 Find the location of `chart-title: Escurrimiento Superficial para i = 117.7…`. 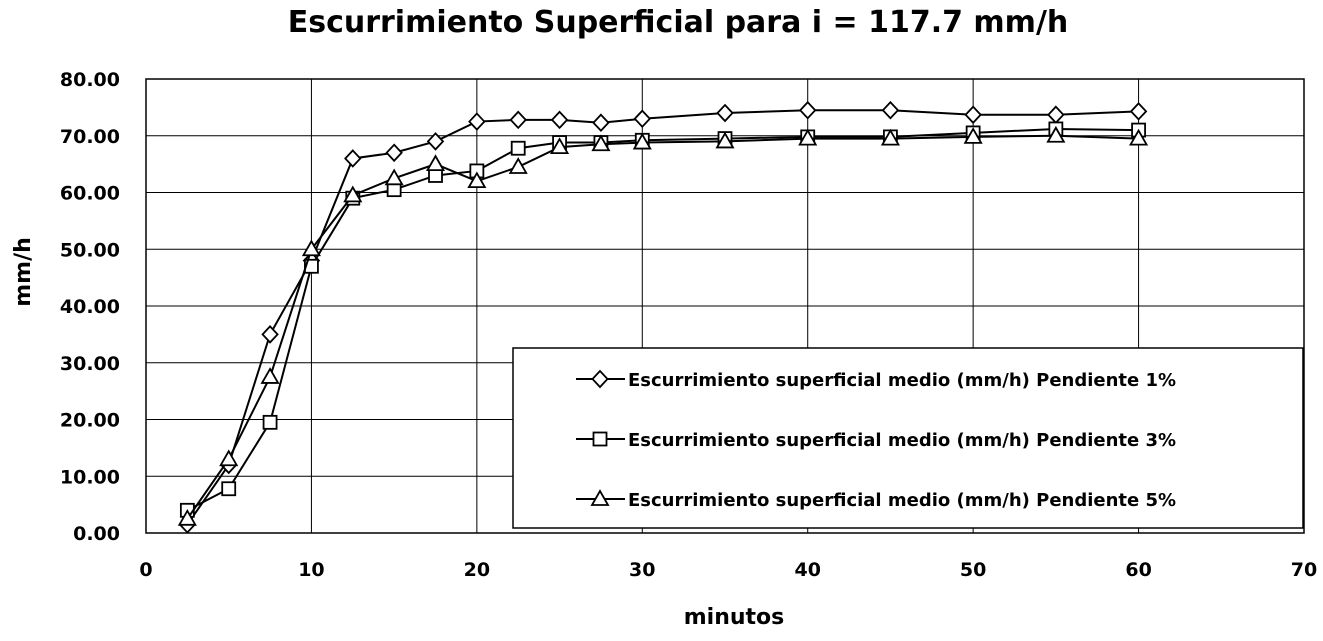

chart-title: Escurrimiento Superficial para i = 117.7… is located at coordinates (678, 22).